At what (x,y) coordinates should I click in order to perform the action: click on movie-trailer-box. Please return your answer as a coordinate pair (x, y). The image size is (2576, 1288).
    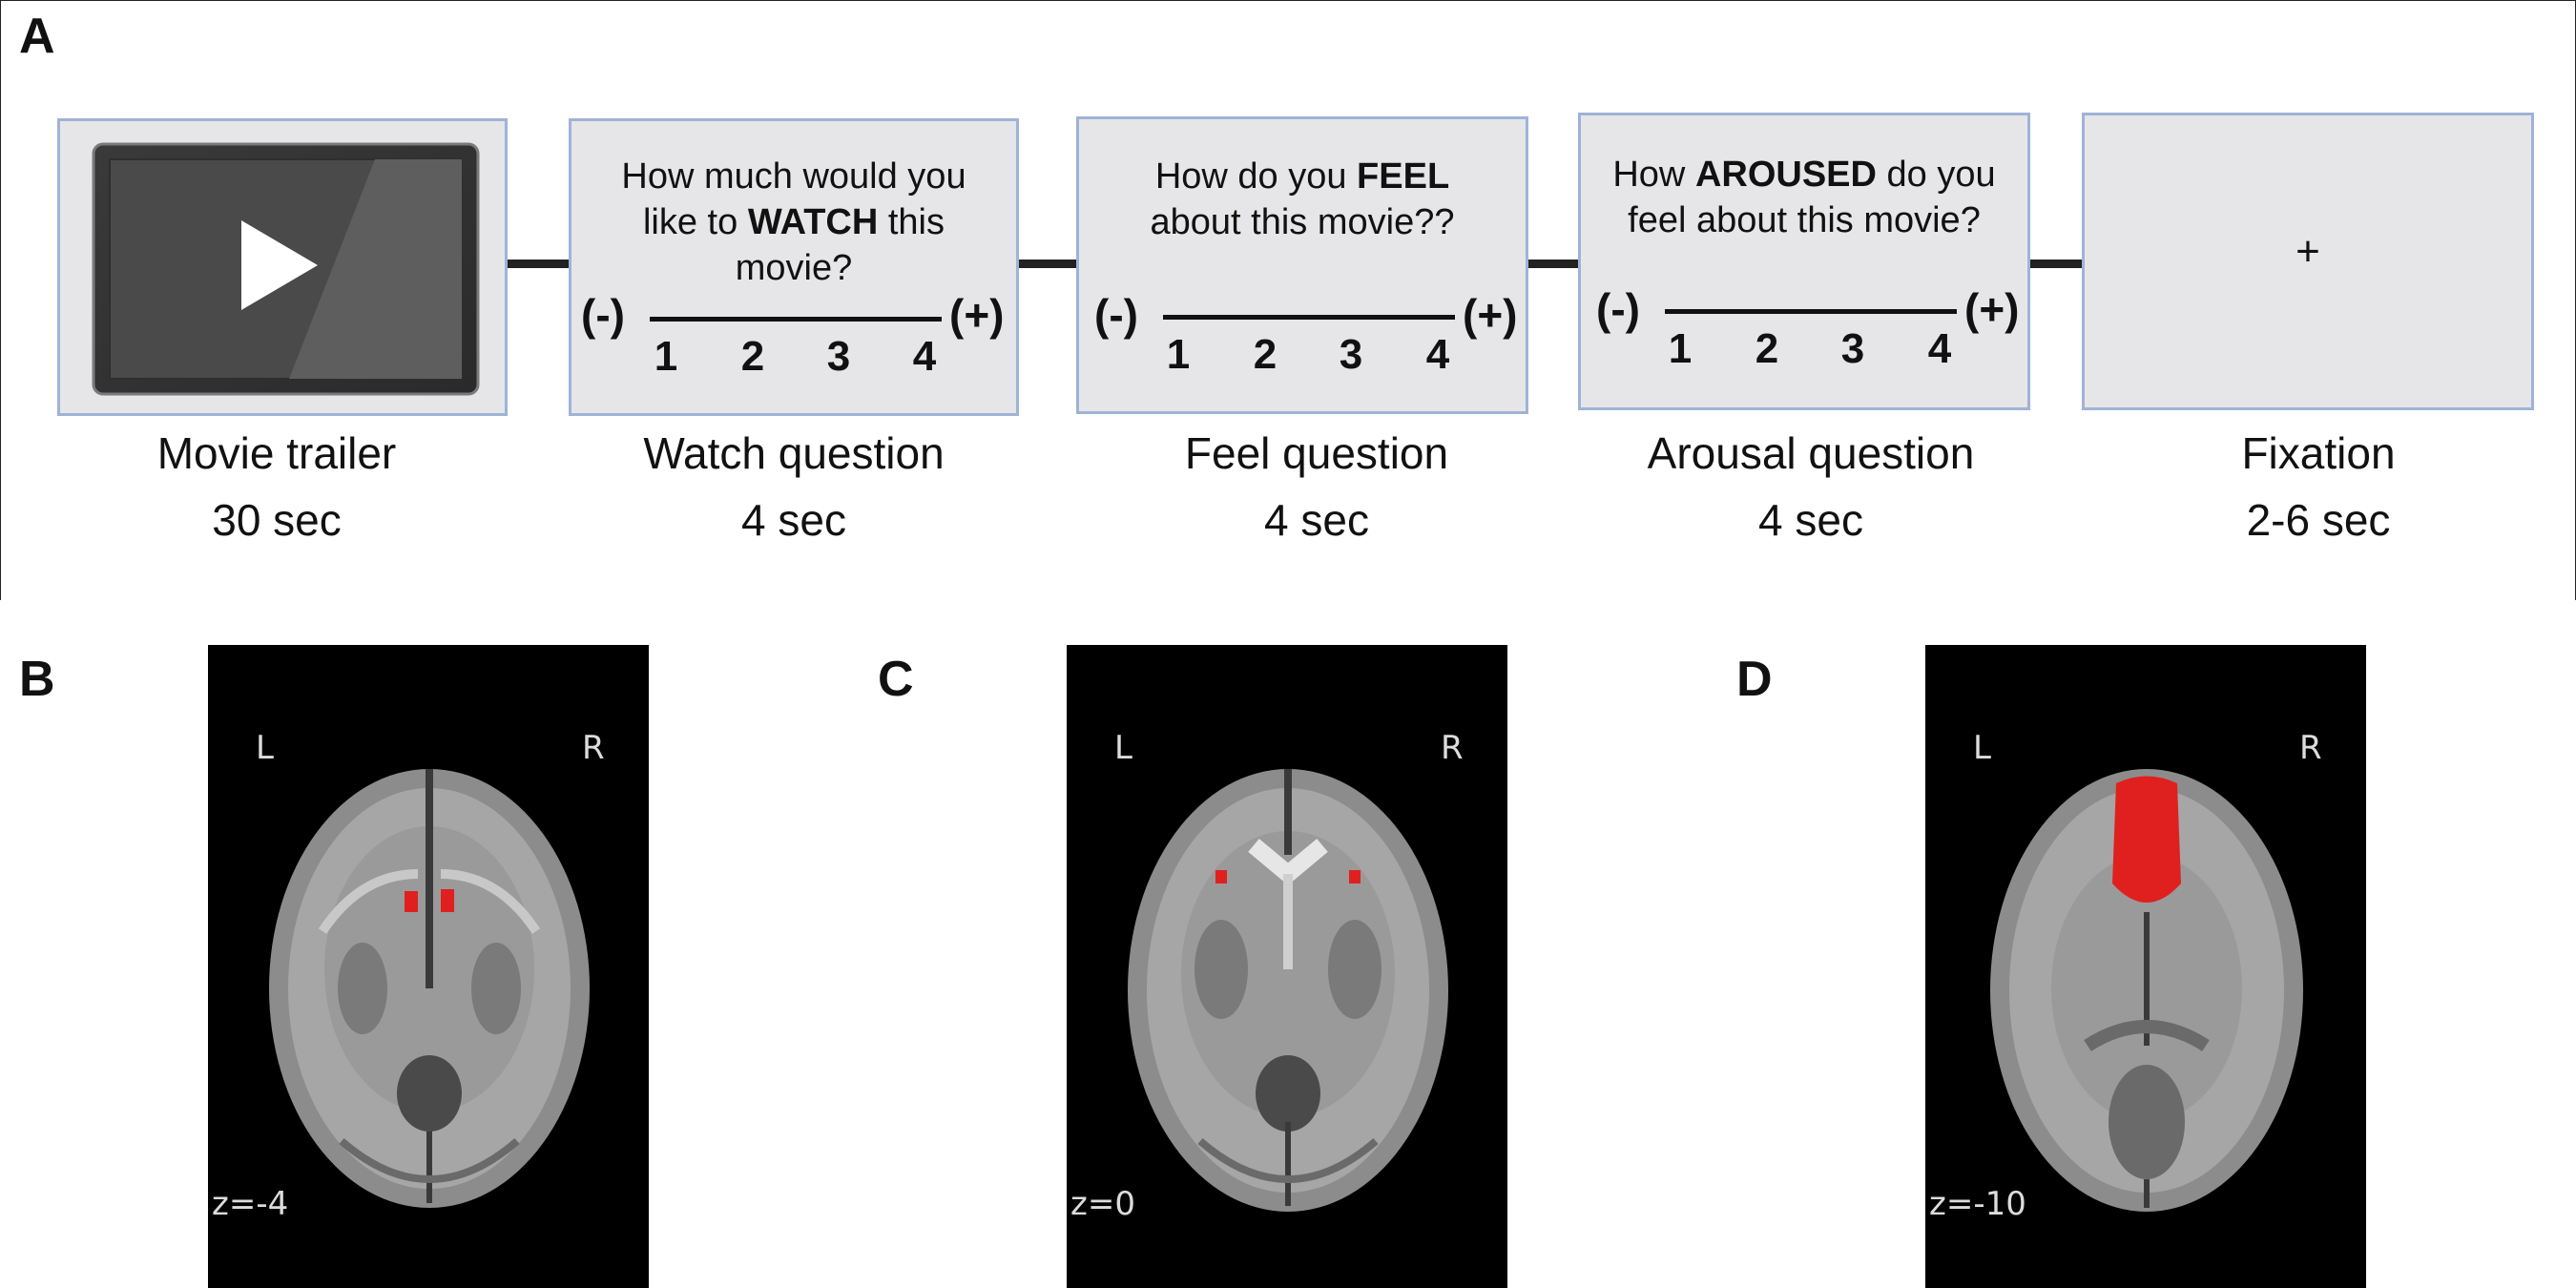
    Looking at the image, I should click on (282, 267).